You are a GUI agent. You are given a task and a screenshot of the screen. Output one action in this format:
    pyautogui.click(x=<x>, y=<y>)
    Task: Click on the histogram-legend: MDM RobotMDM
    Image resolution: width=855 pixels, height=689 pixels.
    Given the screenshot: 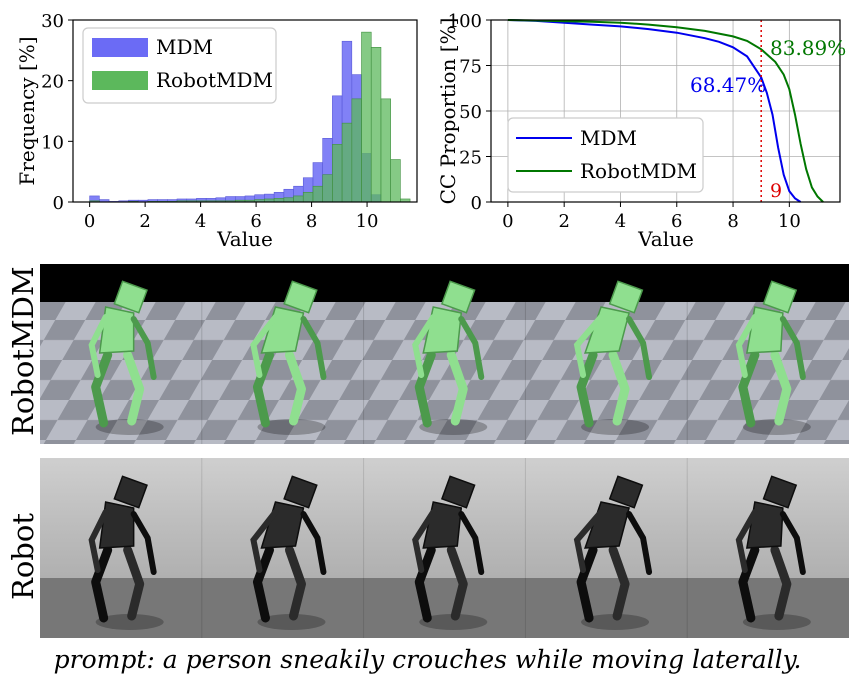 What is the action you would take?
    pyautogui.click(x=179, y=65)
    